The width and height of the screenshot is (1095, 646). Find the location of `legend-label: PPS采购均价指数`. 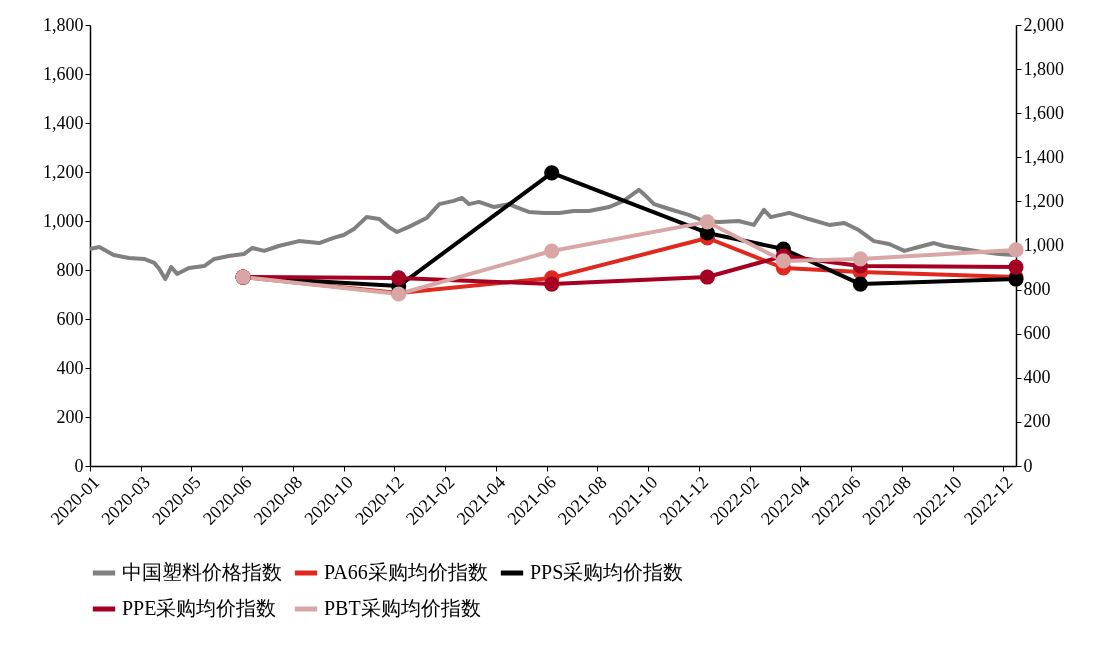

legend-label: PPS采购均价指数 is located at coordinates (607, 572).